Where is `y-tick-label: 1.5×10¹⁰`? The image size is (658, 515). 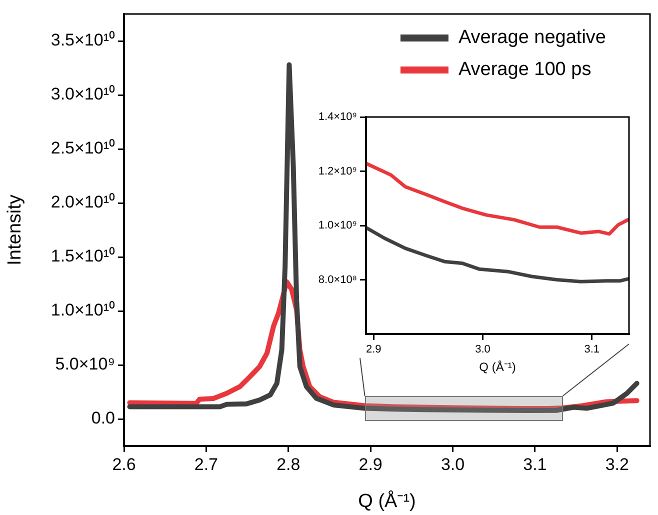 y-tick-label: 1.5×10¹⁰ is located at coordinates (82, 256).